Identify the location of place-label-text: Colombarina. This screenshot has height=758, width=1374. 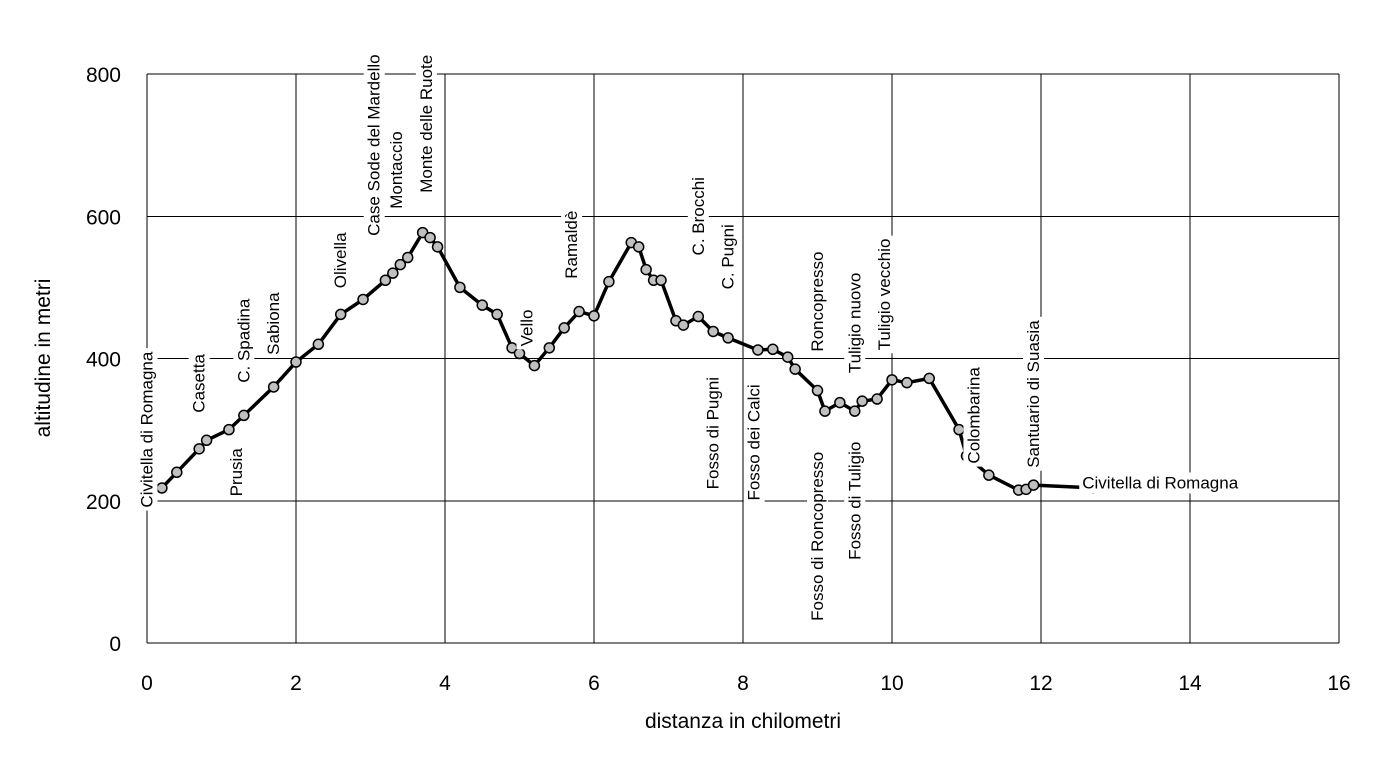
(973, 415).